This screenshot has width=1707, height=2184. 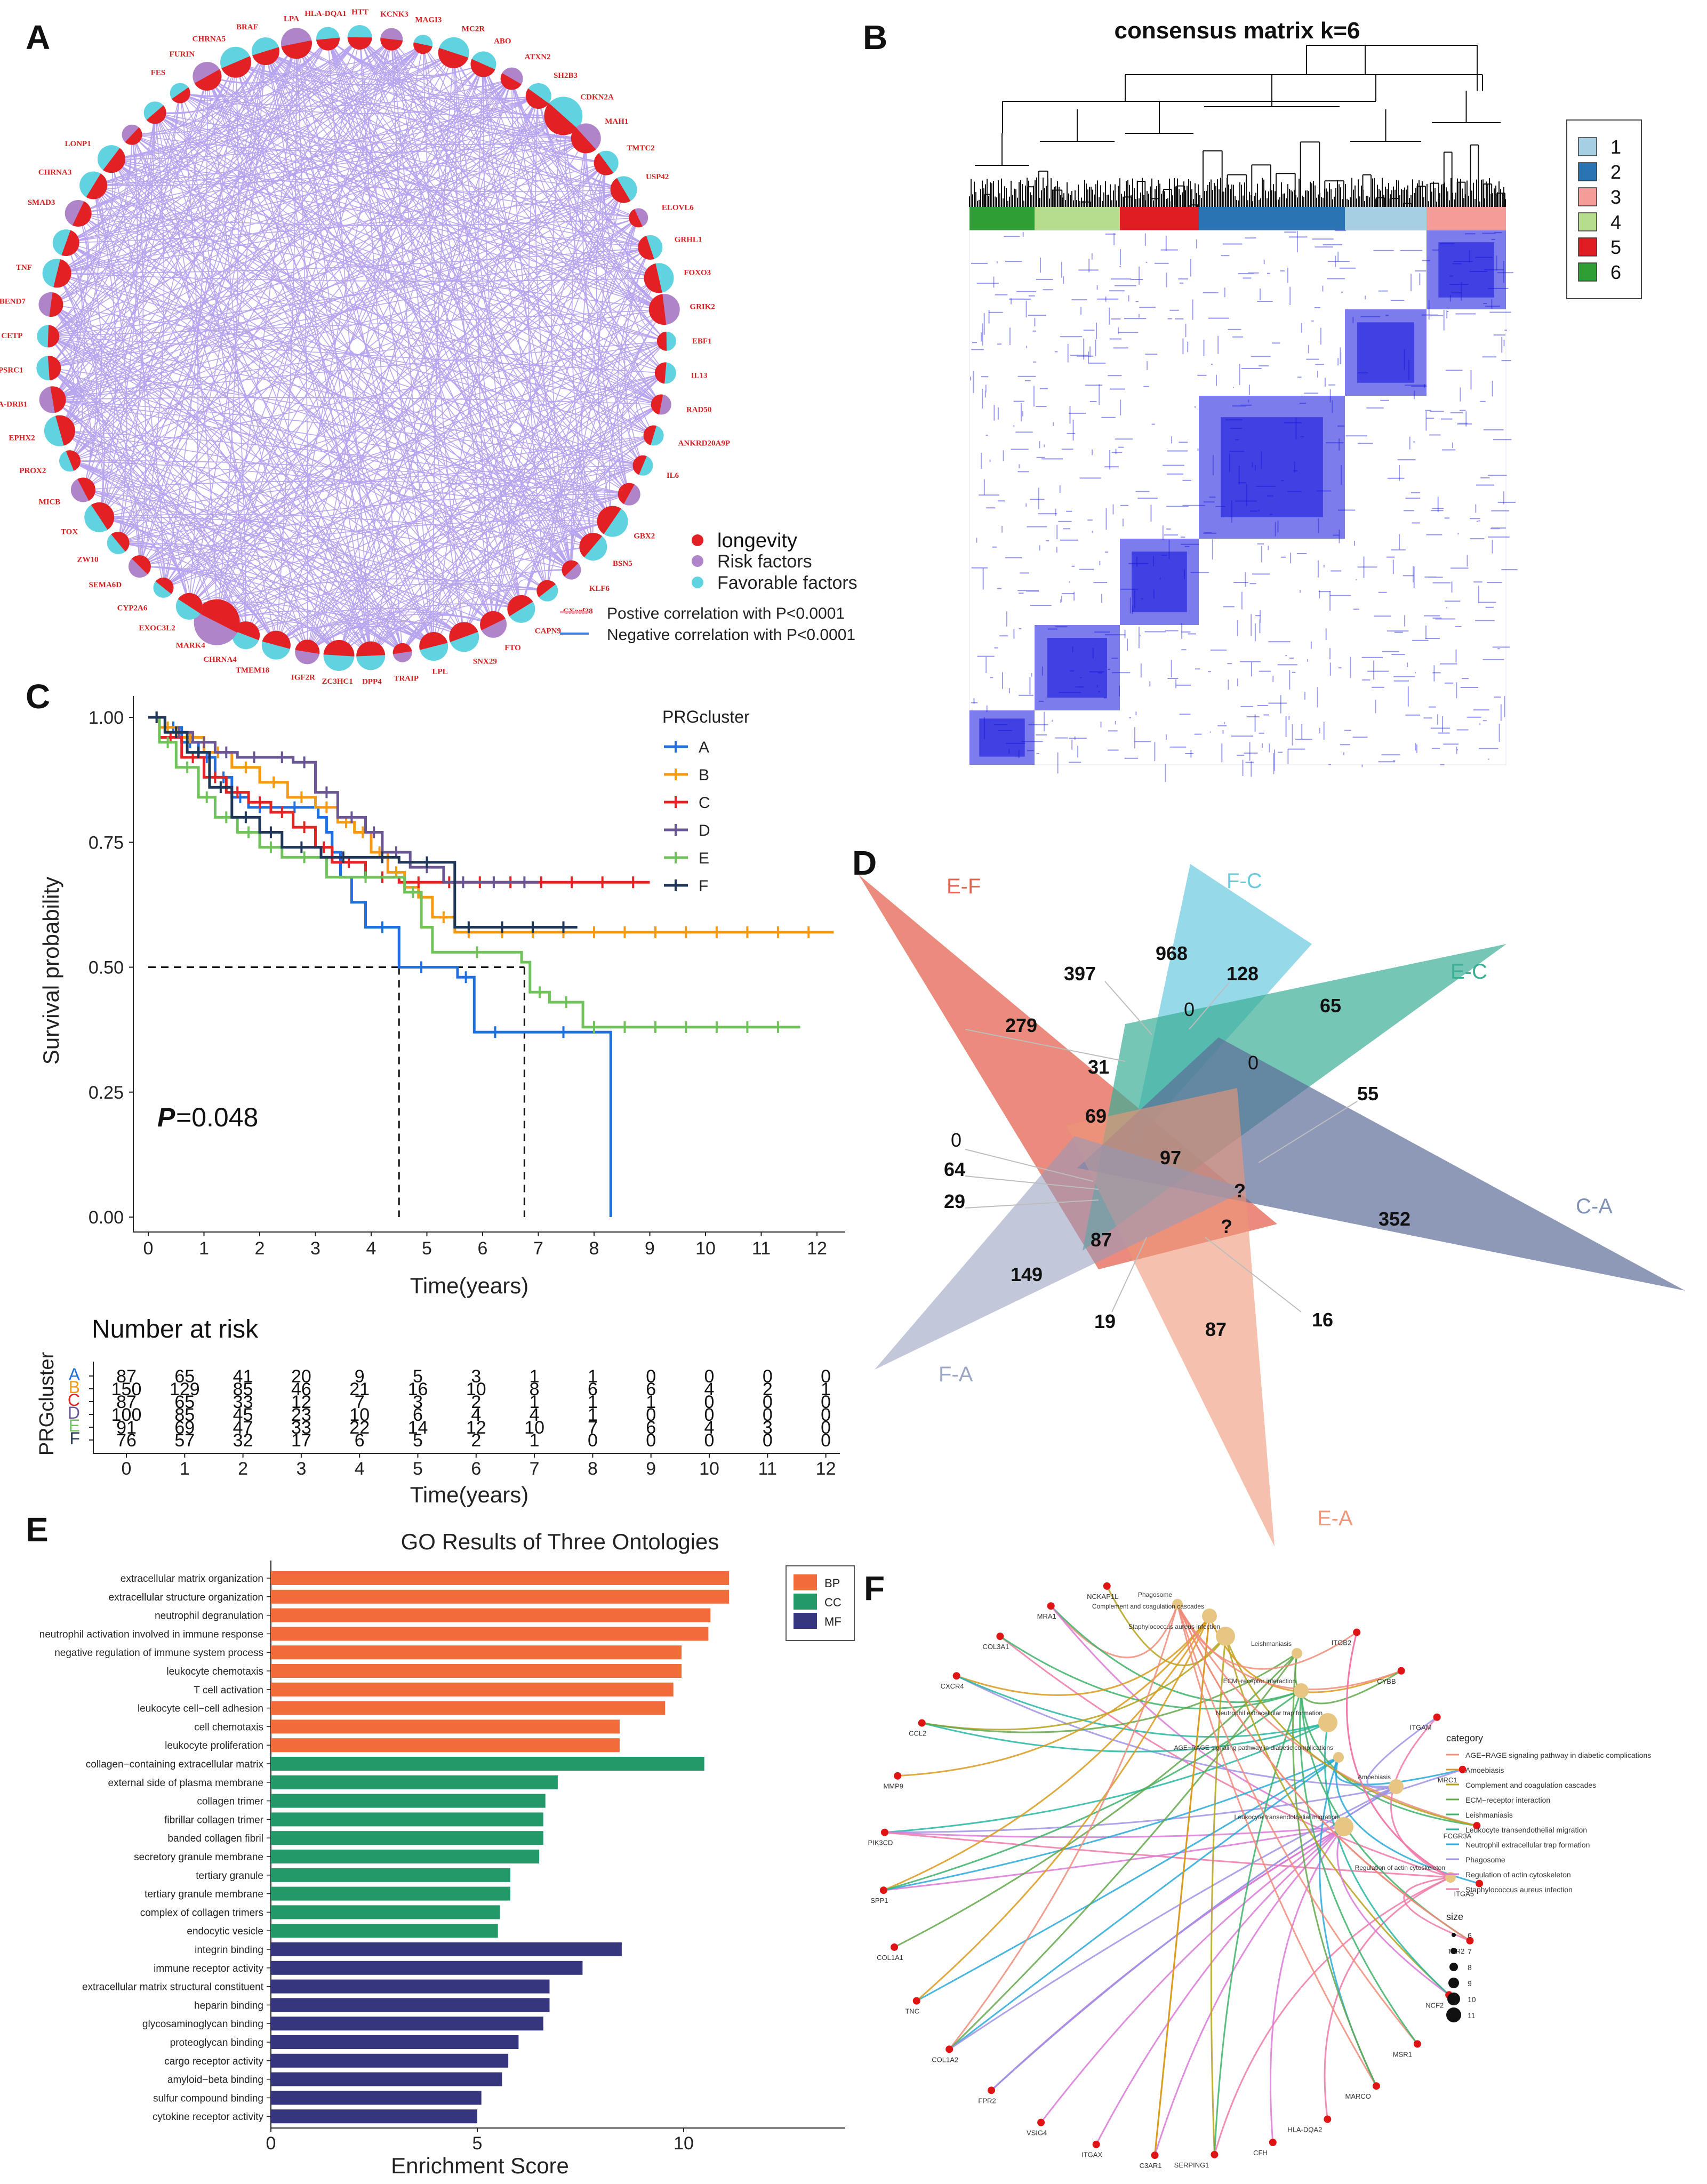 I want to click on gene-node: NCKAP1L, so click(x=1102, y=1591).